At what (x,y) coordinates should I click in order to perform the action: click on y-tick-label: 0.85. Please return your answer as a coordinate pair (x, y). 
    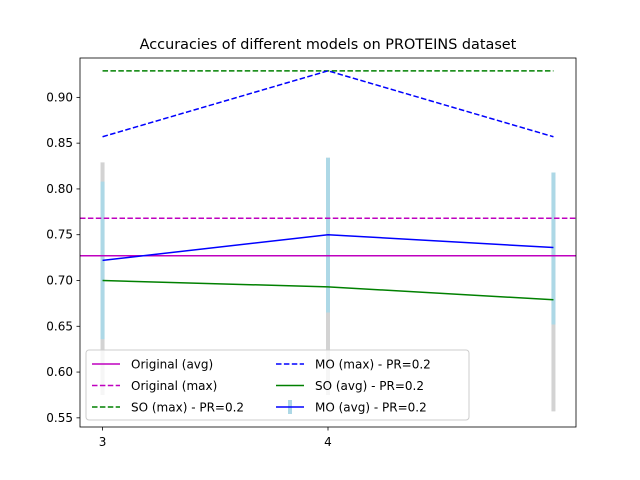
    Looking at the image, I should click on (59, 143).